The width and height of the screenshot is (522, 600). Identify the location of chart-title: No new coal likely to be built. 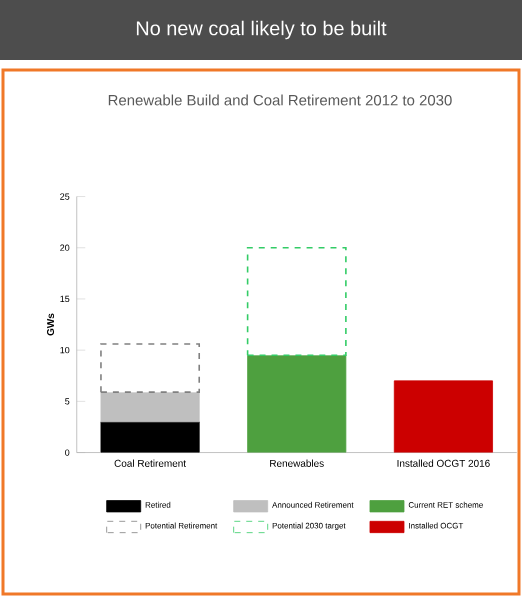
(261, 30).